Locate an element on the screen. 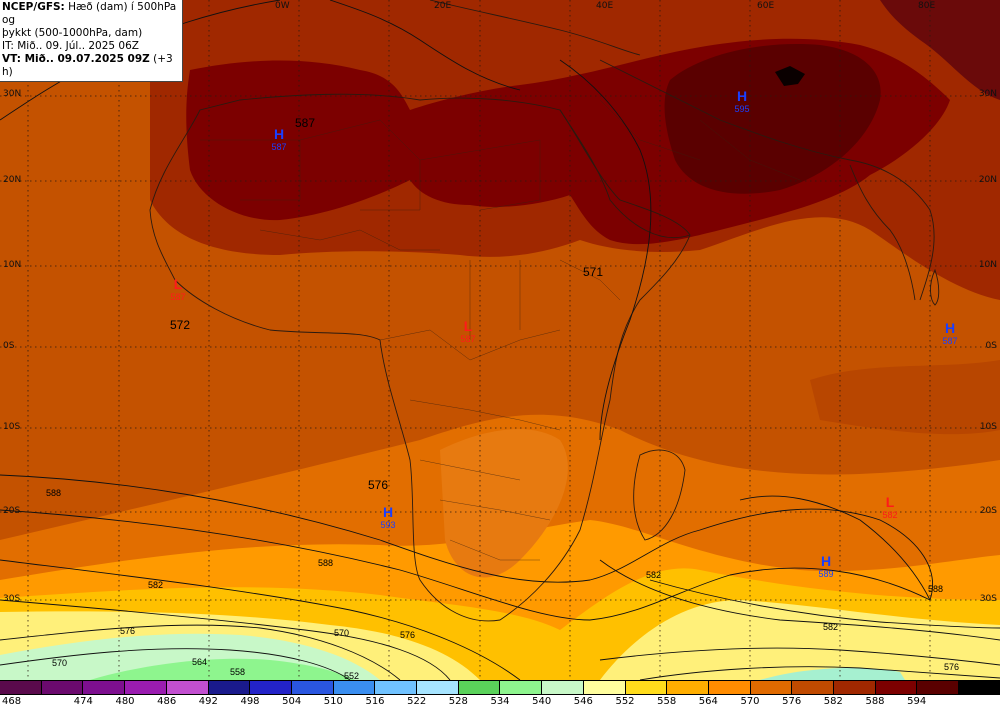 The width and height of the screenshot is (1000, 710). contour-label: 564 is located at coordinates (200, 662).